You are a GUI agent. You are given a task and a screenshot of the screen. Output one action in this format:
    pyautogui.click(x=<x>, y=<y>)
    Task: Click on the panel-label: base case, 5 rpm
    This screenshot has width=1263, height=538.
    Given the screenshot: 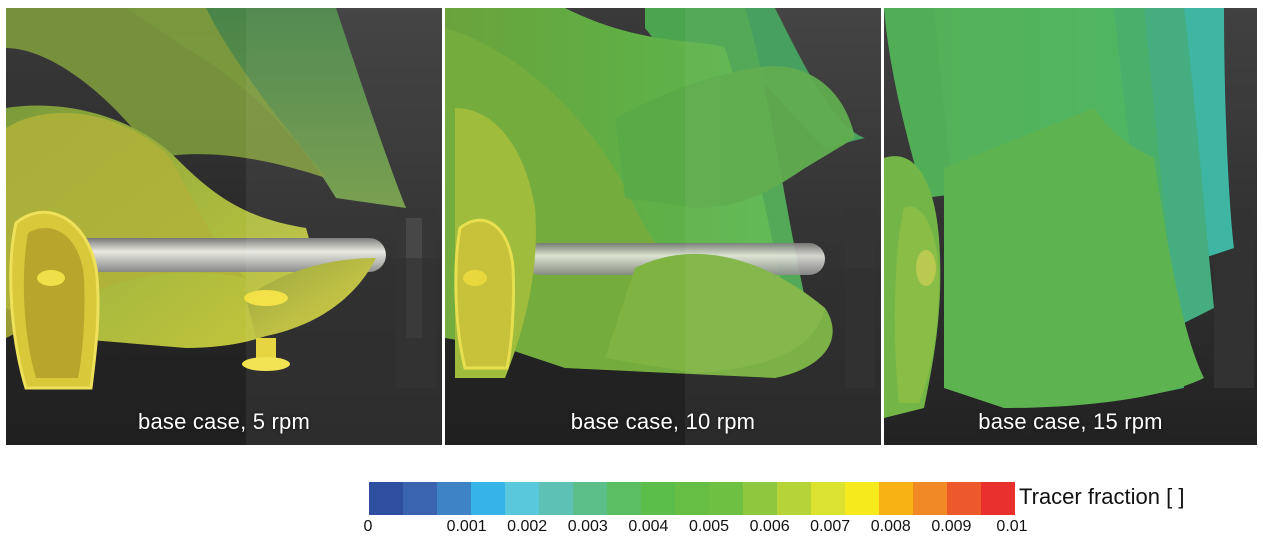 What is the action you would take?
    pyautogui.click(x=224, y=421)
    